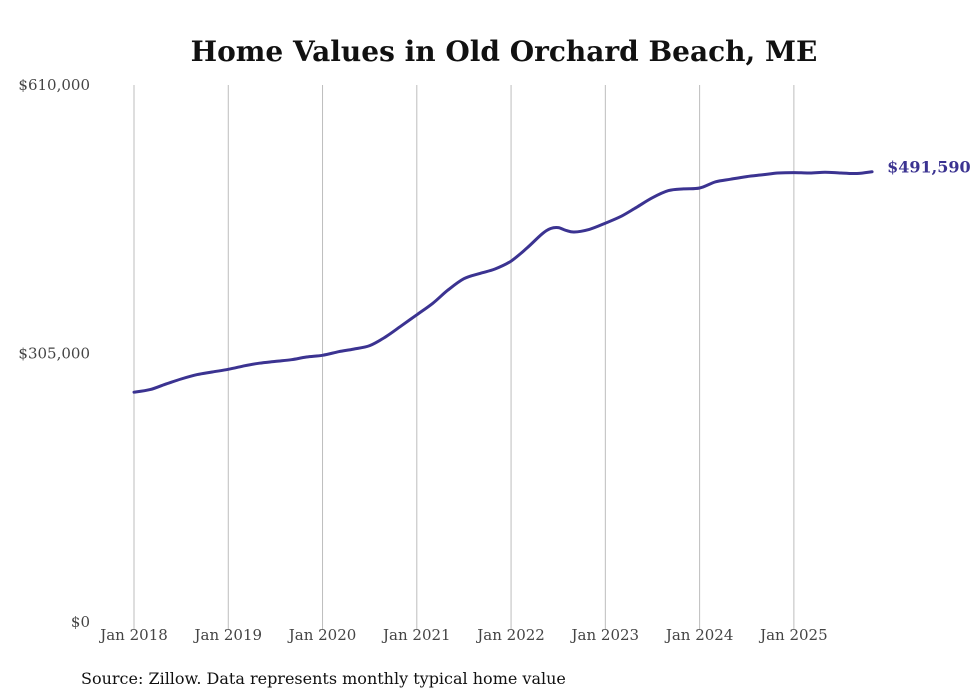 The width and height of the screenshot is (980, 699). Describe the element at coordinates (80, 622) in the screenshot. I see `y-tick-label: $0` at that location.